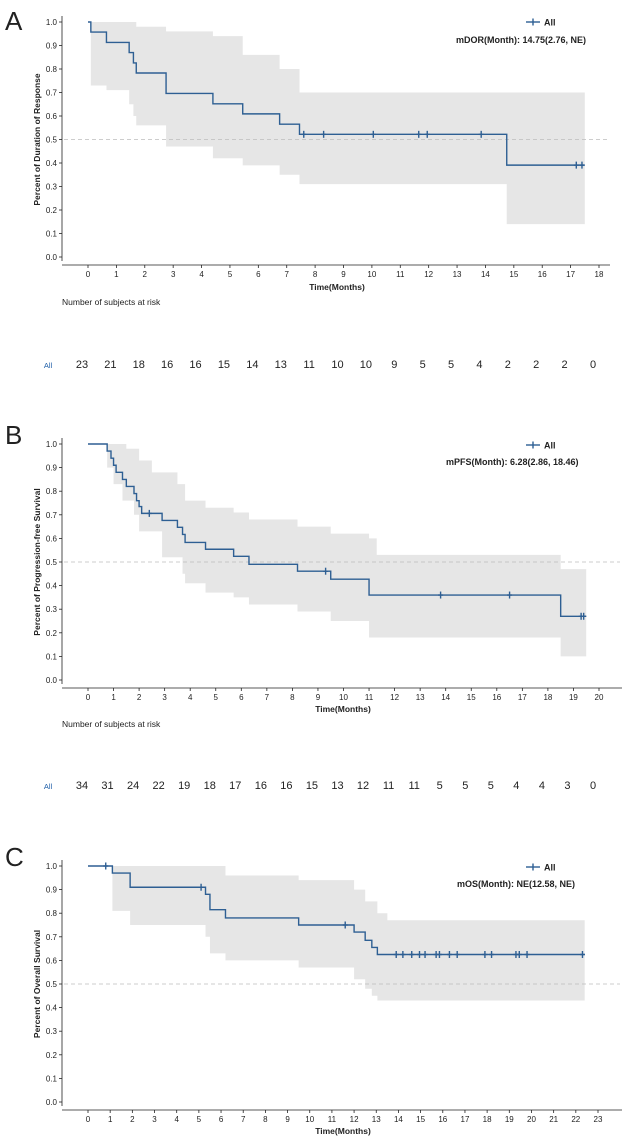  I want to click on x-tick-label: 21, so click(553, 1119).